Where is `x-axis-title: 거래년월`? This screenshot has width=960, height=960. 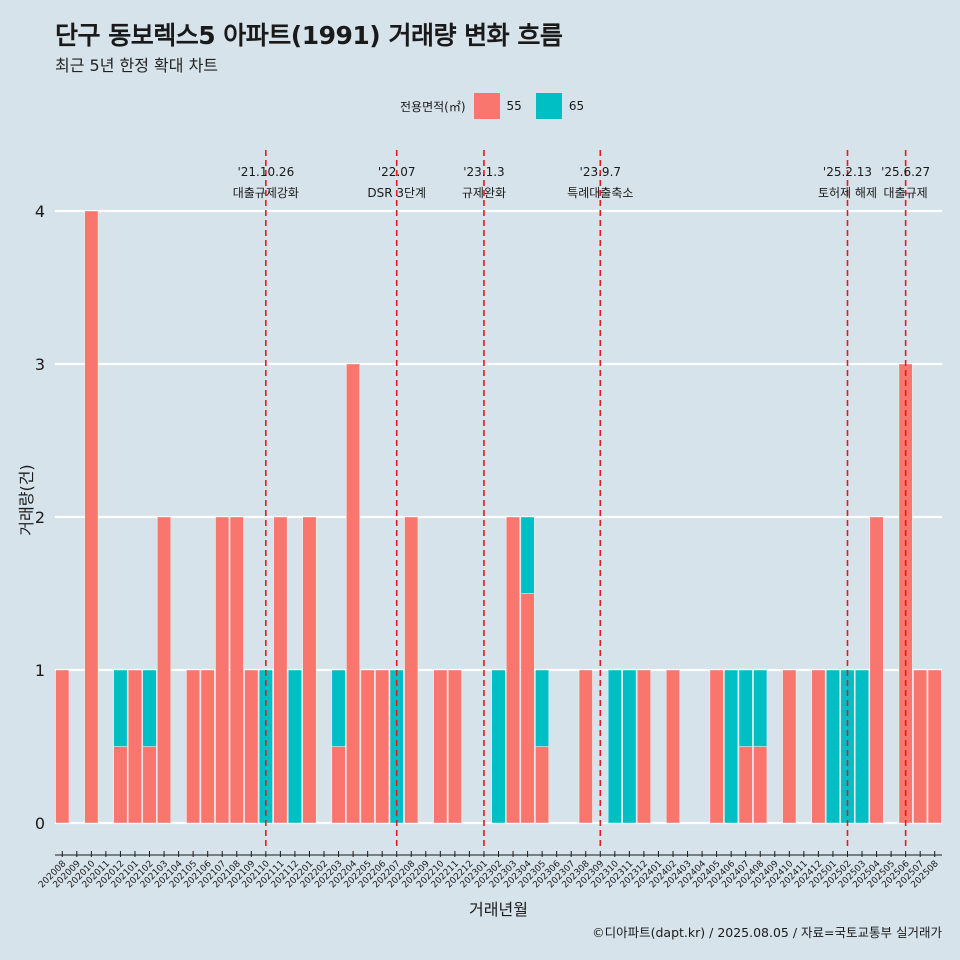
x-axis-title: 거래년월 is located at coordinates (498, 909).